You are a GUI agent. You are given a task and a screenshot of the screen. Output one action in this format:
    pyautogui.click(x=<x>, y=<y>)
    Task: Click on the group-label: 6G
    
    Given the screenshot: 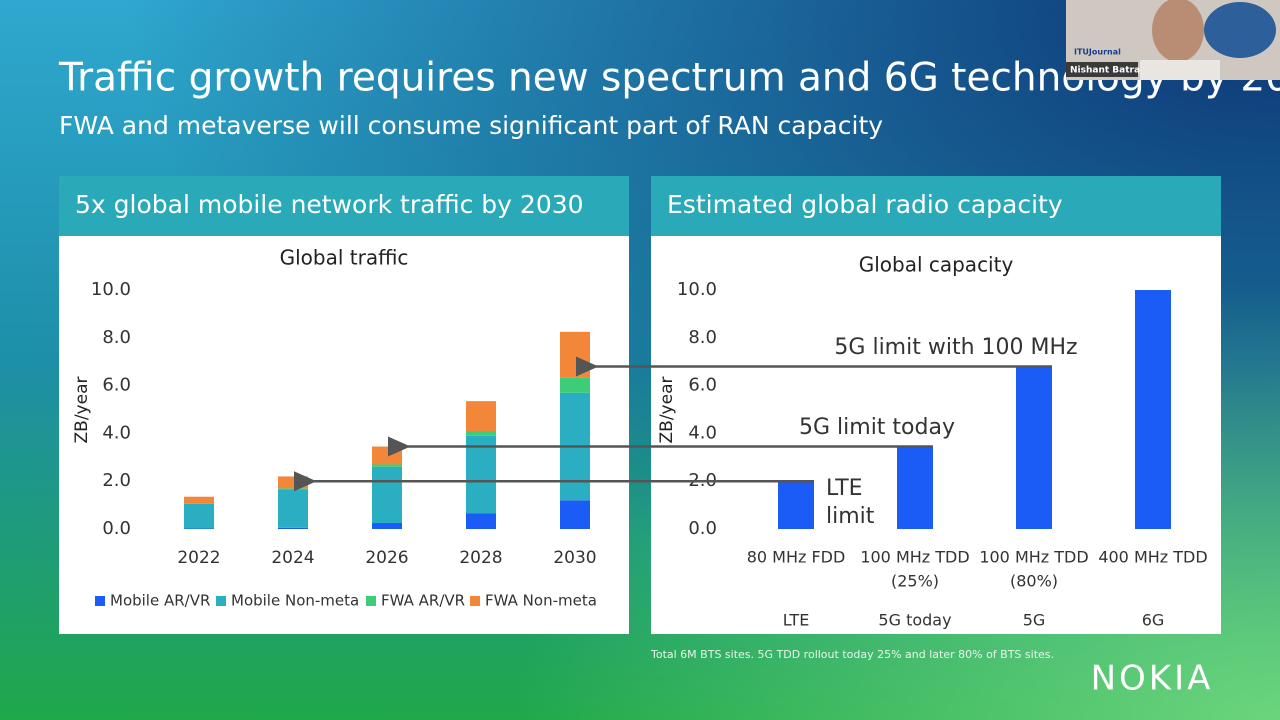 What is the action you would take?
    pyautogui.click(x=1153, y=620)
    